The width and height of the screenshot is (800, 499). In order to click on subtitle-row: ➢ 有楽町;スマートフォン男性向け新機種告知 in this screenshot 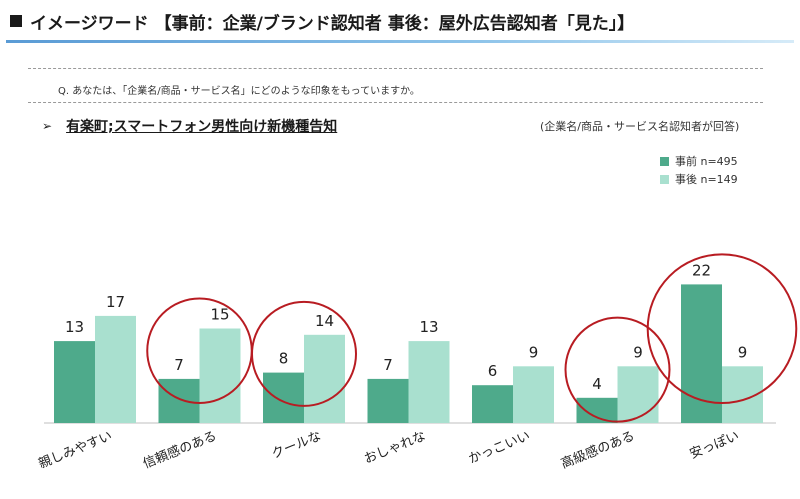, I will do `click(189, 126)`.